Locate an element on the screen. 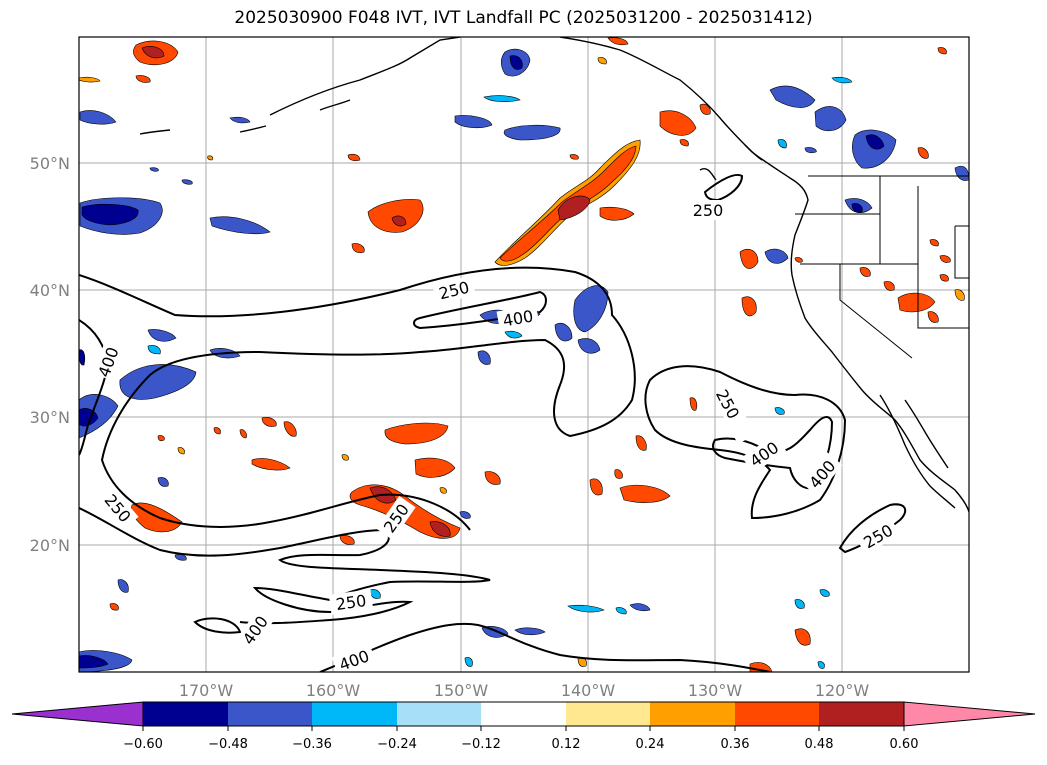 The height and width of the screenshot is (765, 1047). colorbar-tick-label: 0.60 is located at coordinates (904, 744).